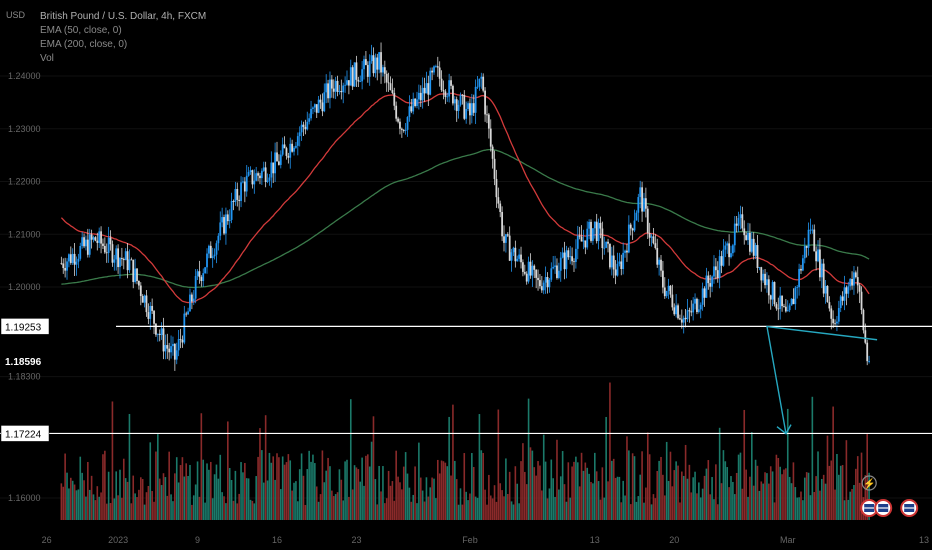 Image resolution: width=932 pixels, height=550 pixels. What do you see at coordinates (47, 58) in the screenshot?
I see `volume-label: Vol` at bounding box center [47, 58].